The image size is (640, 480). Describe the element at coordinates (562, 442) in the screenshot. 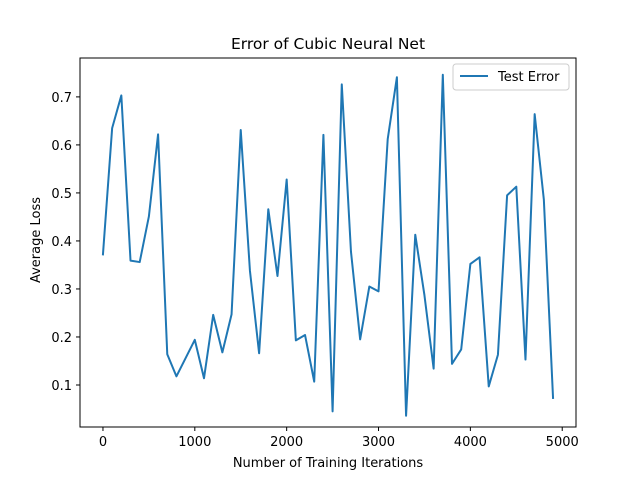

I see `x-tick-label: 5000` at that location.